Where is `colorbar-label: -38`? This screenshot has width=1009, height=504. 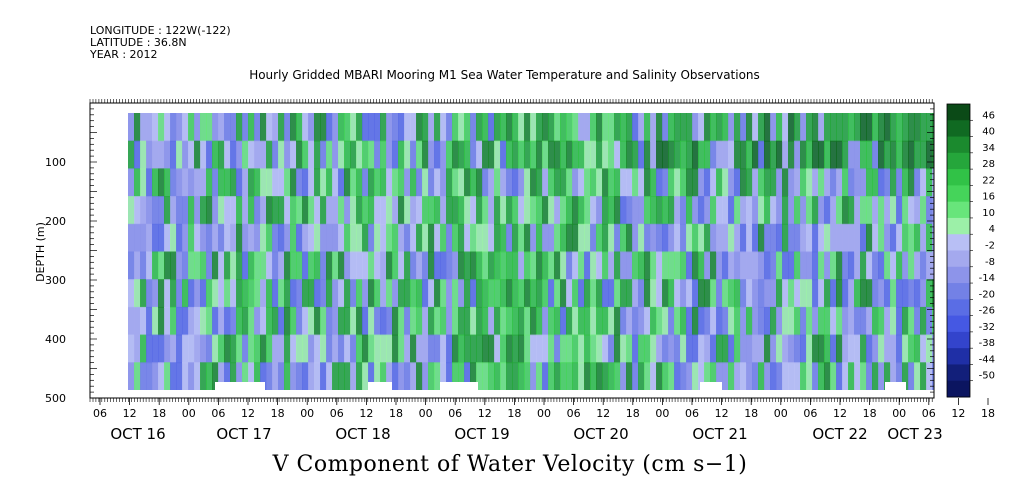 colorbar-label: -38 is located at coordinates (987, 343).